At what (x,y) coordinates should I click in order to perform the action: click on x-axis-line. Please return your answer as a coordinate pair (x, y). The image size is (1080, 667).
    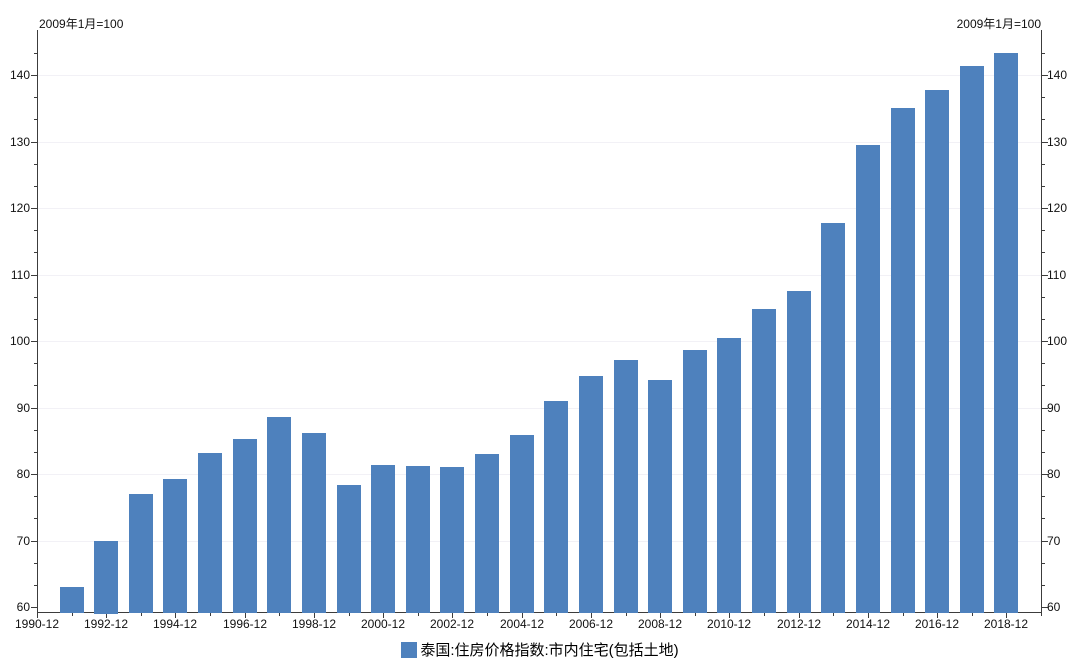
    Looking at the image, I should click on (539, 612).